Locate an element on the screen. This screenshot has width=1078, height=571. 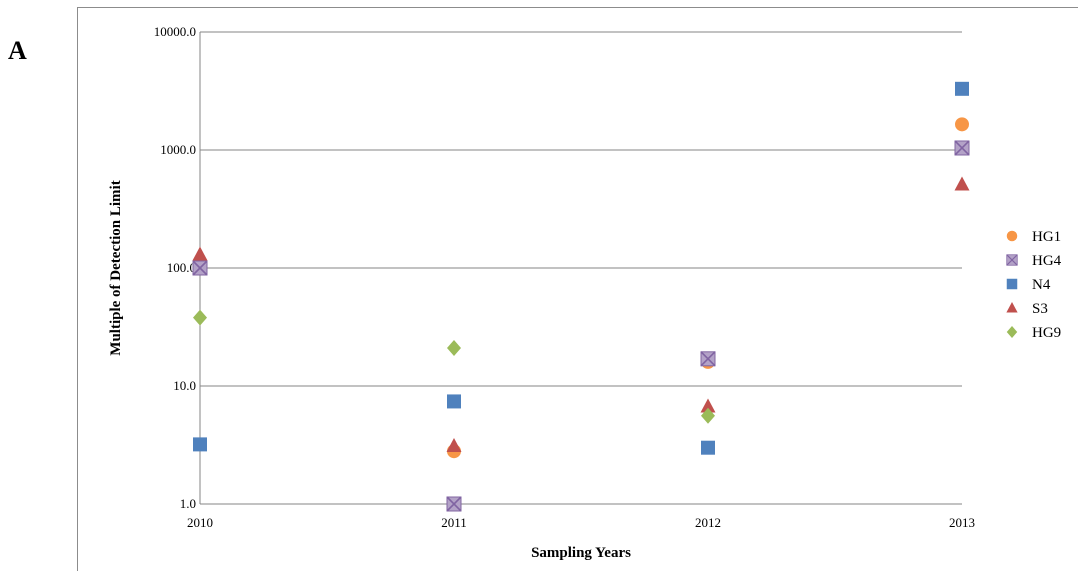
legend-item: S3 is located at coordinates (1027, 309).